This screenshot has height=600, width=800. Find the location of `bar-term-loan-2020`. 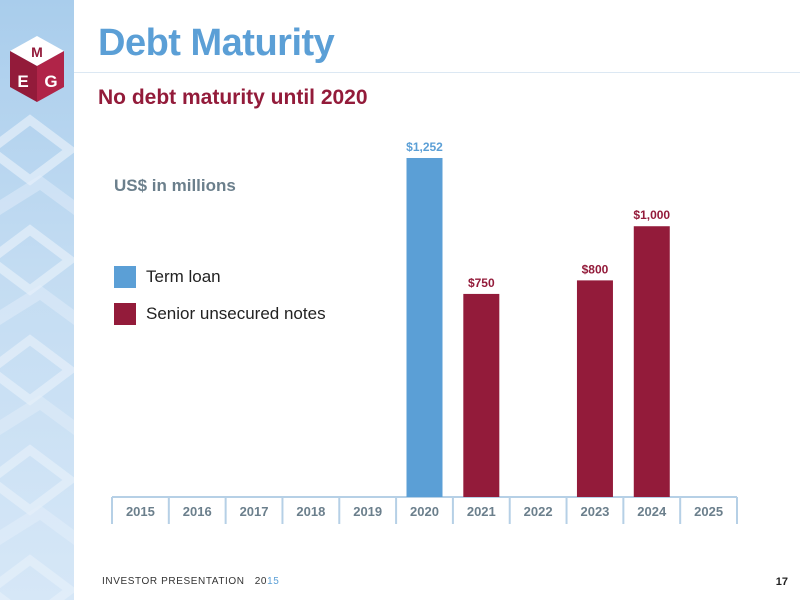

bar-term-loan-2020 is located at coordinates (424, 327).